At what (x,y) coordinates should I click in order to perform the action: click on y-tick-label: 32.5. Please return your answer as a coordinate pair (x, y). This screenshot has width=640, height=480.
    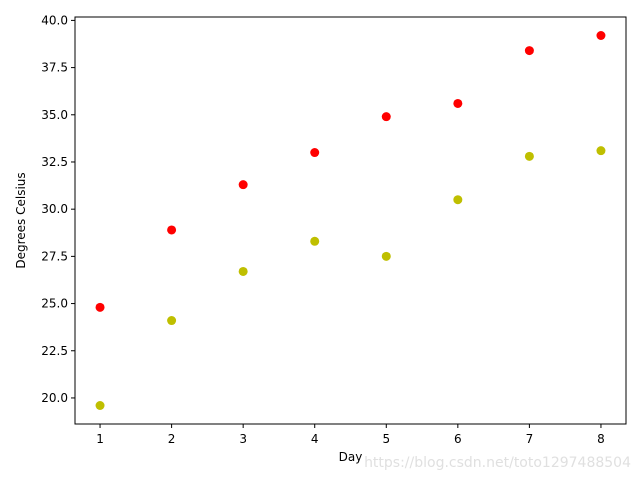
    Looking at the image, I should click on (54, 162).